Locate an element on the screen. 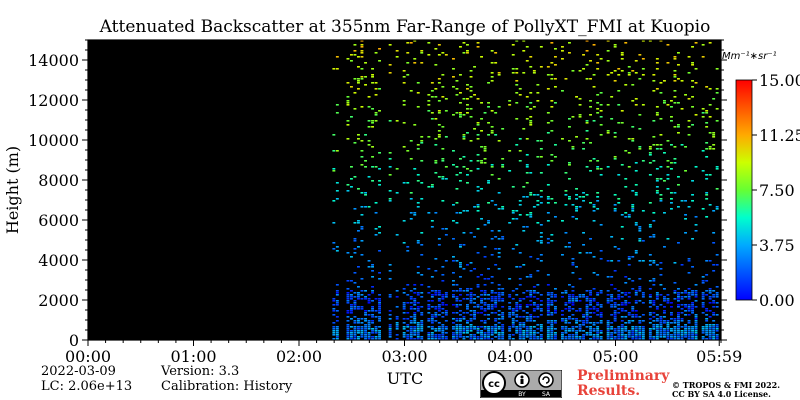 The width and height of the screenshot is (800, 400). preliminary-label: Preliminary is located at coordinates (623, 376).